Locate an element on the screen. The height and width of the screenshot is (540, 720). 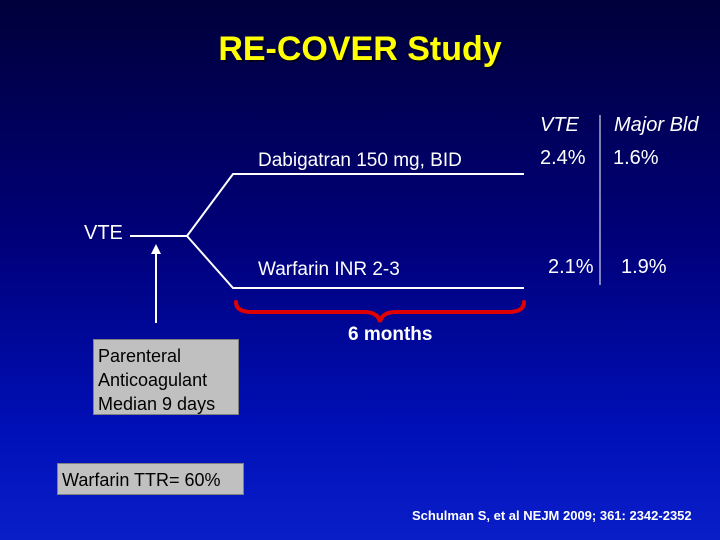
warfarin-branch-line is located at coordinates (355, 262).